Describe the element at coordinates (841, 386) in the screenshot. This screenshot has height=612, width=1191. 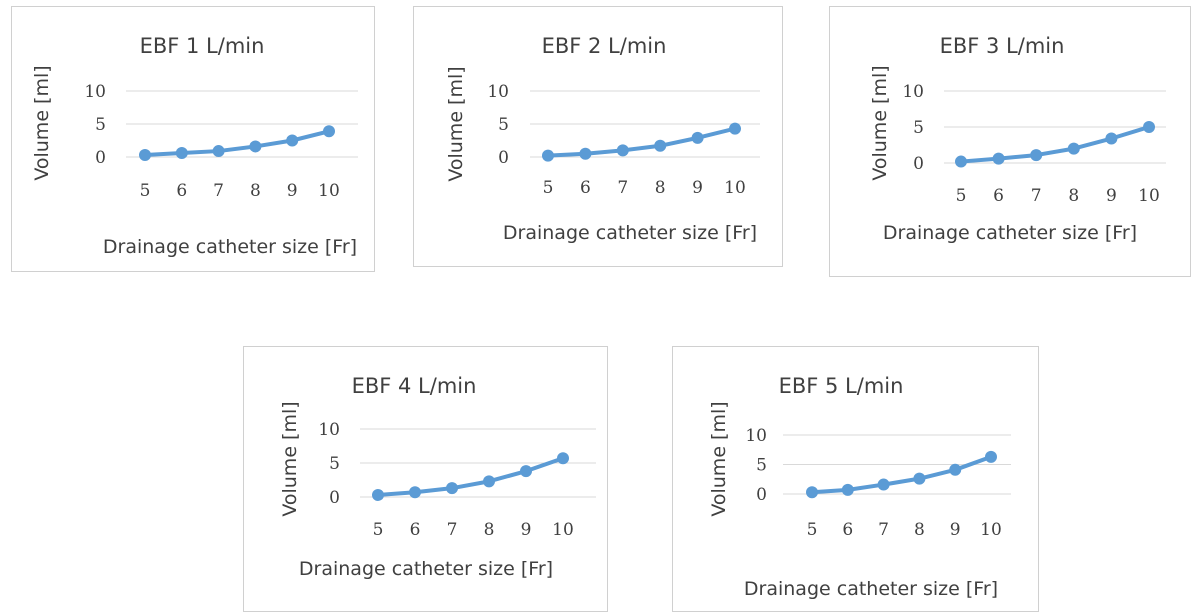
I see `chart-title: EBF 5 L/min` at that location.